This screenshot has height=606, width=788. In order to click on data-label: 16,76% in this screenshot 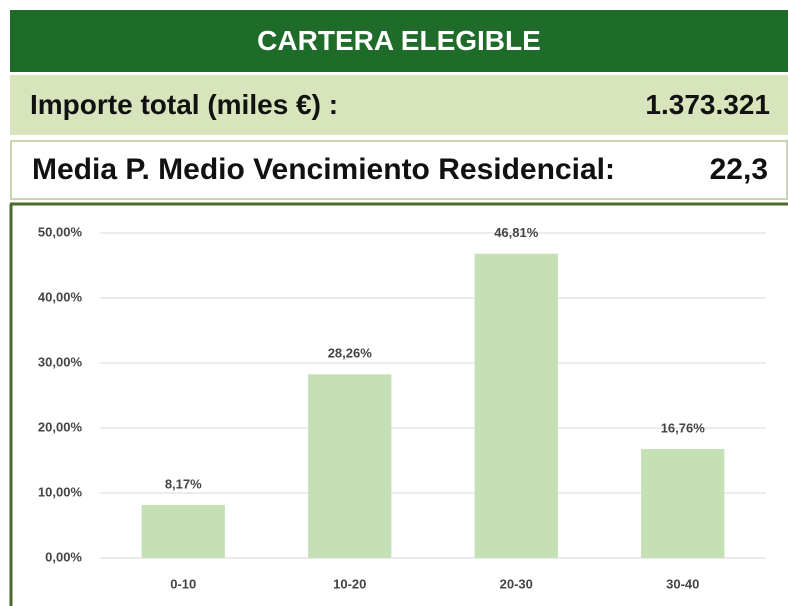, I will do `click(683, 427)`.